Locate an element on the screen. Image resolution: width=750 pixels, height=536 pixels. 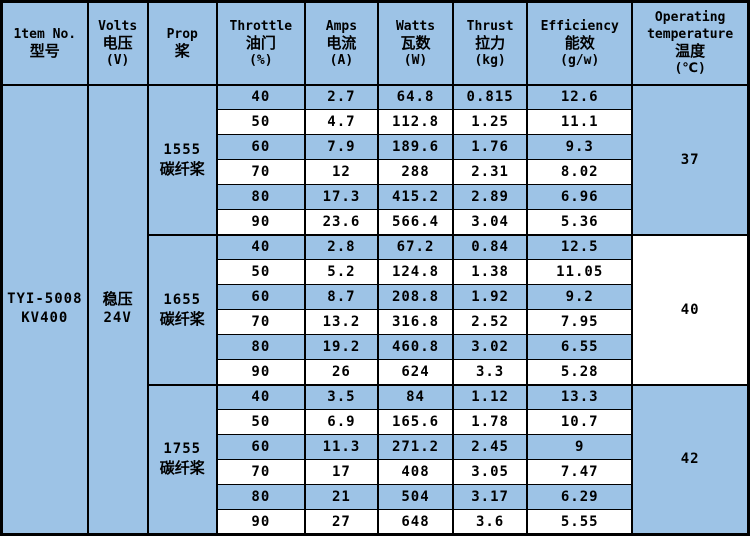
efficiency-cell: 10.7 is located at coordinates (580, 422).